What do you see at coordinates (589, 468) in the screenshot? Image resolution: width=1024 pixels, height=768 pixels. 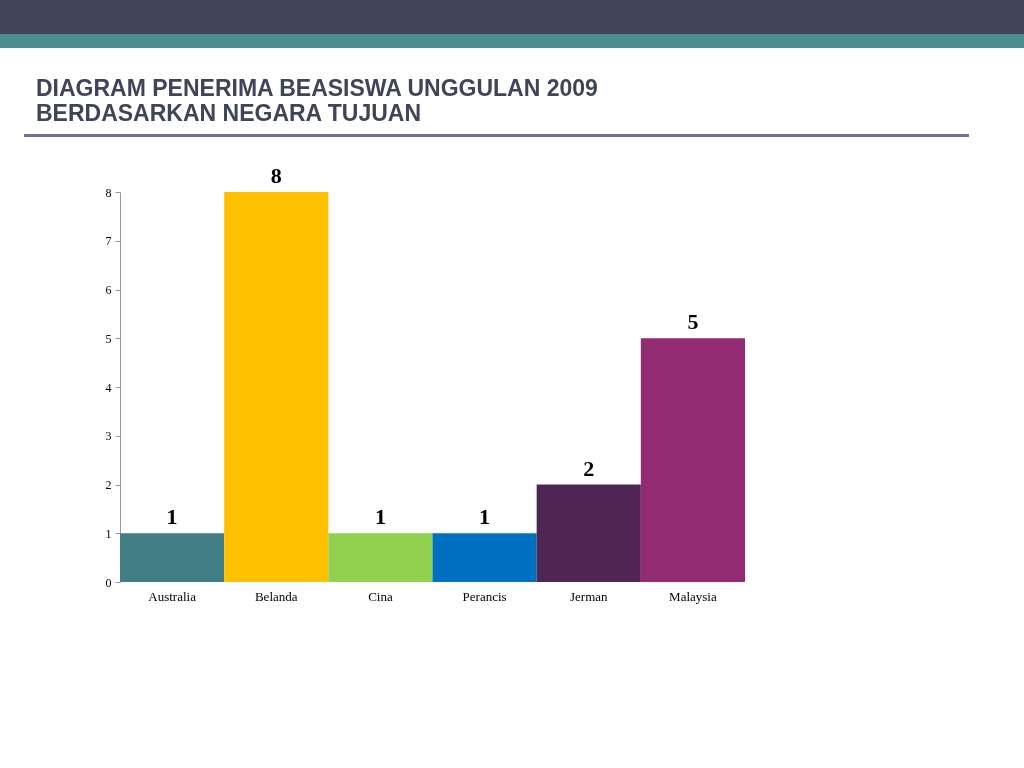 I see `data-label: 2` at bounding box center [589, 468].